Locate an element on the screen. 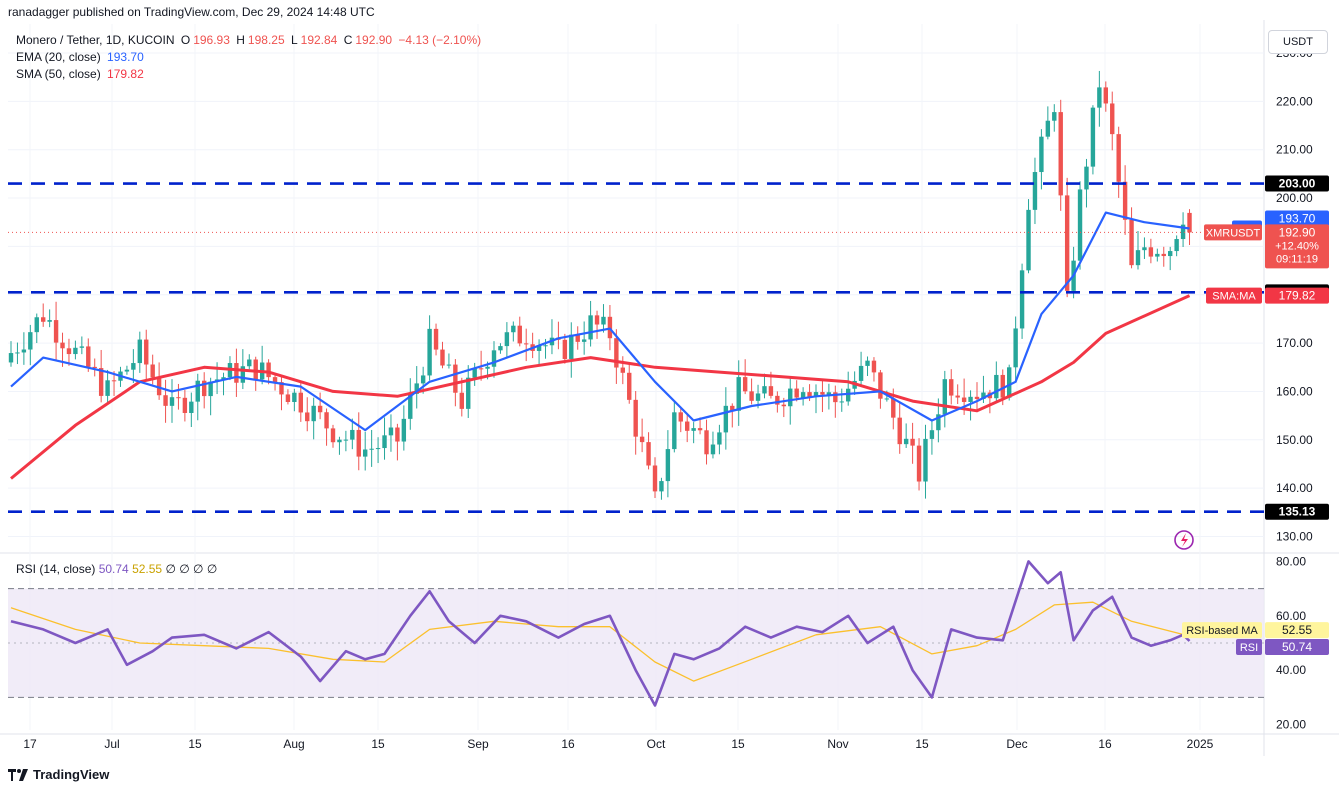 Image resolution: width=1339 pixels, height=788 pixels. x-tick-label: 2025 is located at coordinates (1200, 744).